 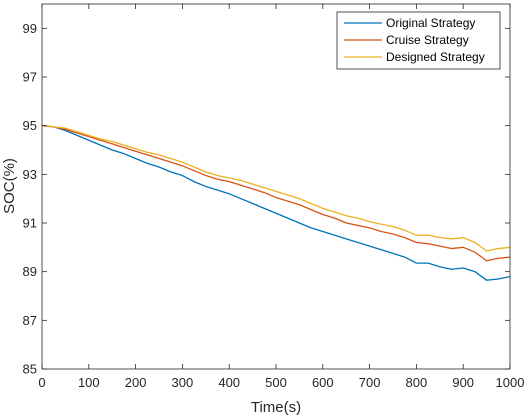 What do you see at coordinates (183, 382) in the screenshot?
I see `x-tick-label: 300` at bounding box center [183, 382].